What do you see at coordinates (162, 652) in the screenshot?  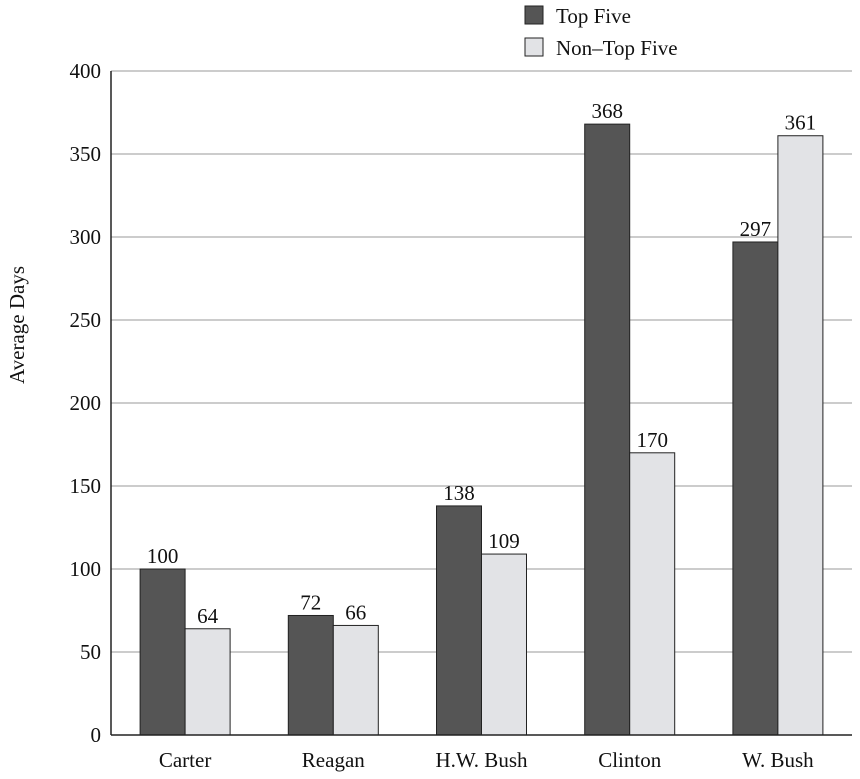 I see `bar-carter-top-five` at bounding box center [162, 652].